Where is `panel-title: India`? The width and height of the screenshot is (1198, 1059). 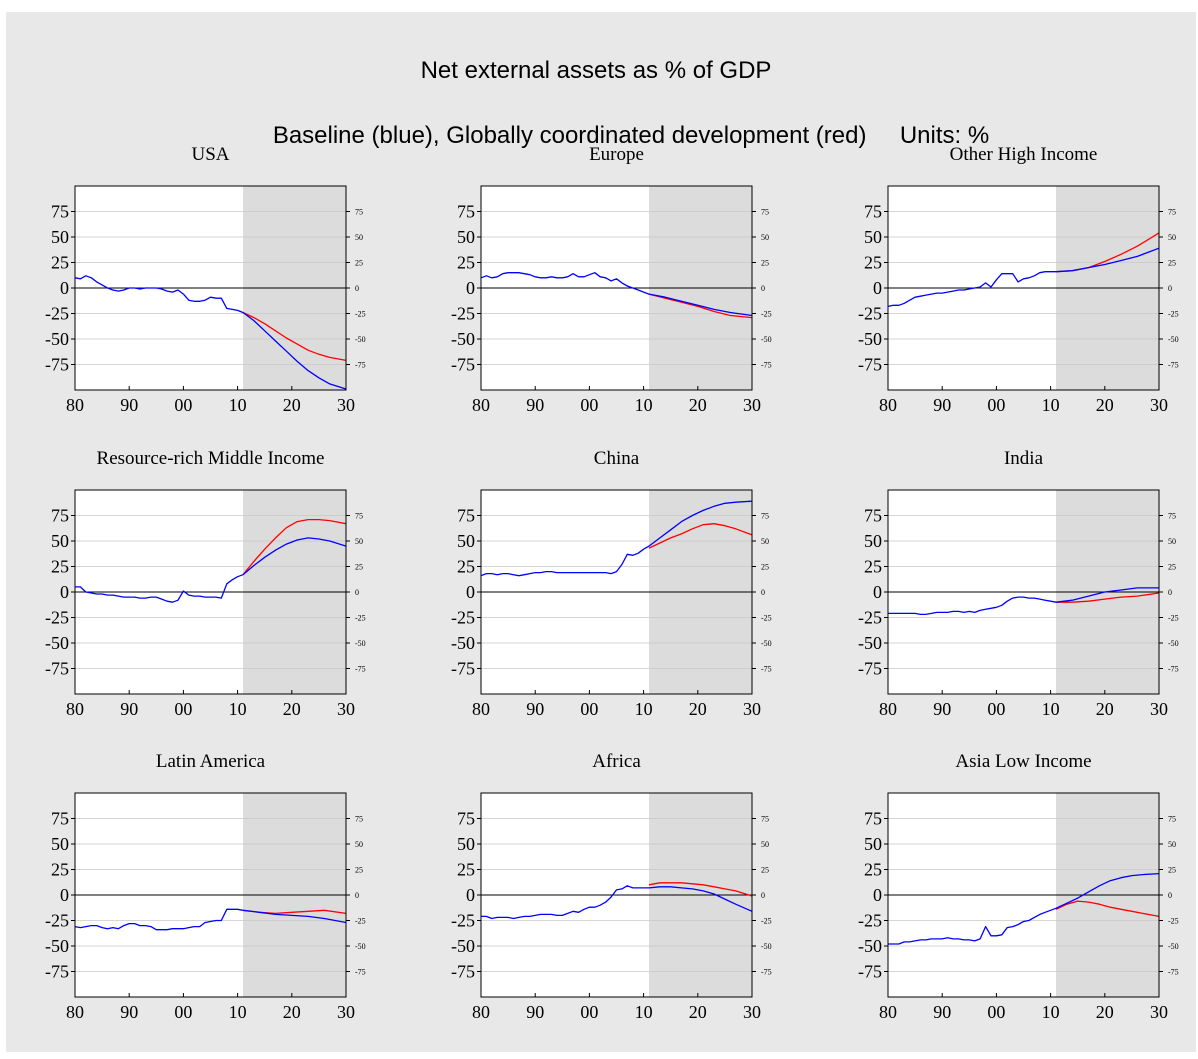
panel-title: India is located at coordinates (1024, 458).